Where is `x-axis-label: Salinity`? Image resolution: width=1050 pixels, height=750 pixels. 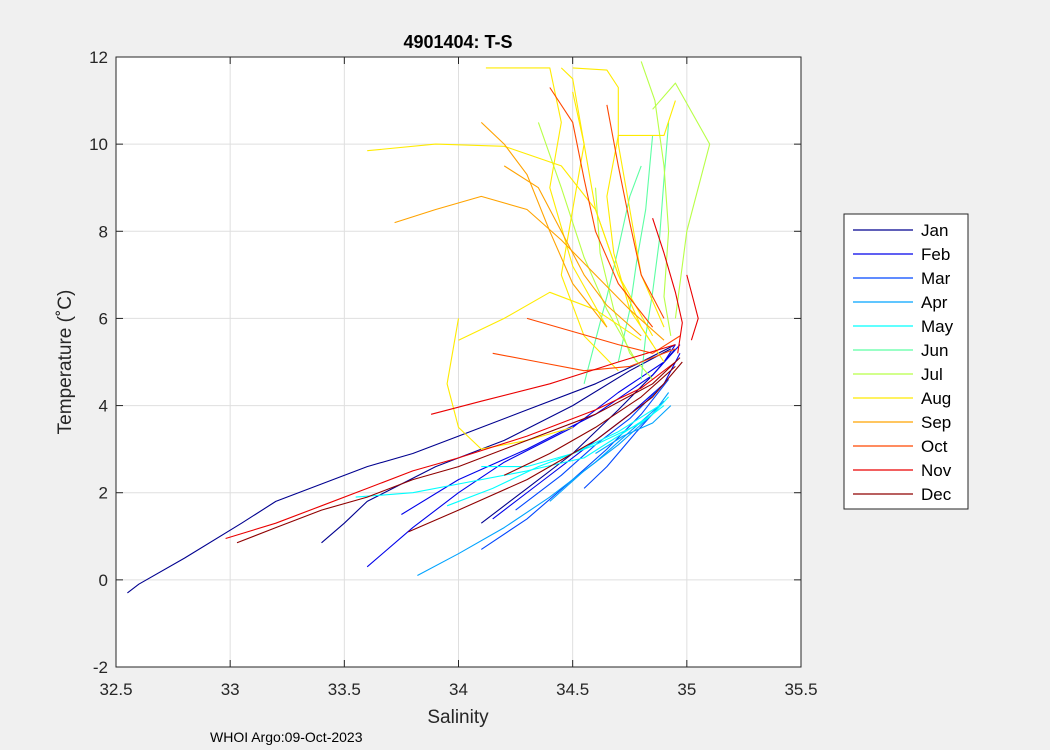
x-axis-label: Salinity is located at coordinates (458, 717).